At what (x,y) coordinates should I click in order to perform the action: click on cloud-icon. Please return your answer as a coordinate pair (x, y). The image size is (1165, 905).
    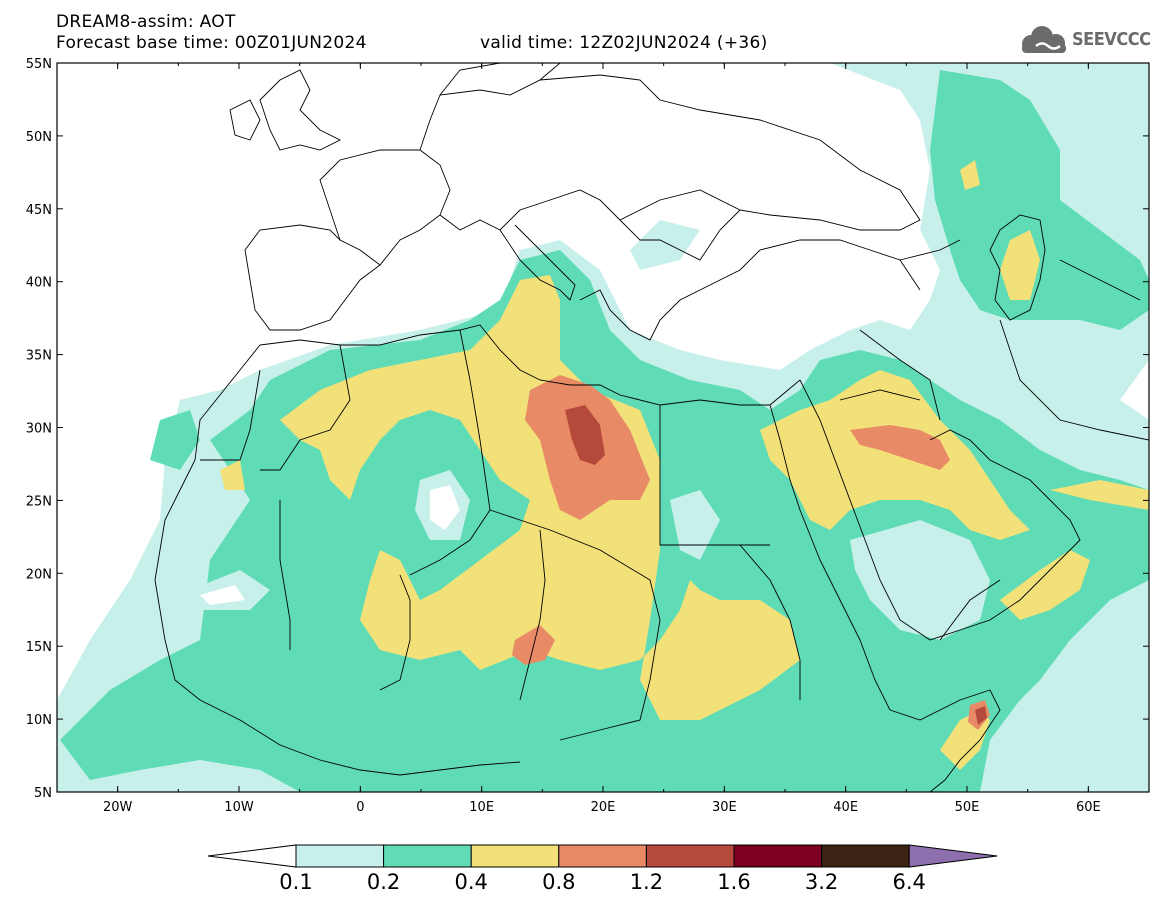
    Looking at the image, I should click on (1044, 39).